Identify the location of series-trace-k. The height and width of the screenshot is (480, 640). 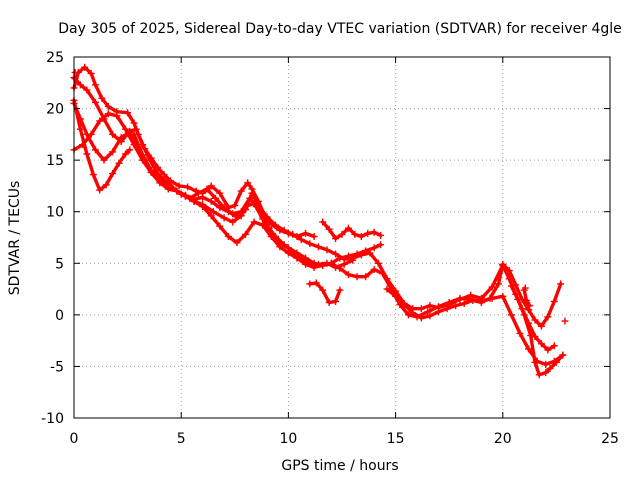
(527, 298).